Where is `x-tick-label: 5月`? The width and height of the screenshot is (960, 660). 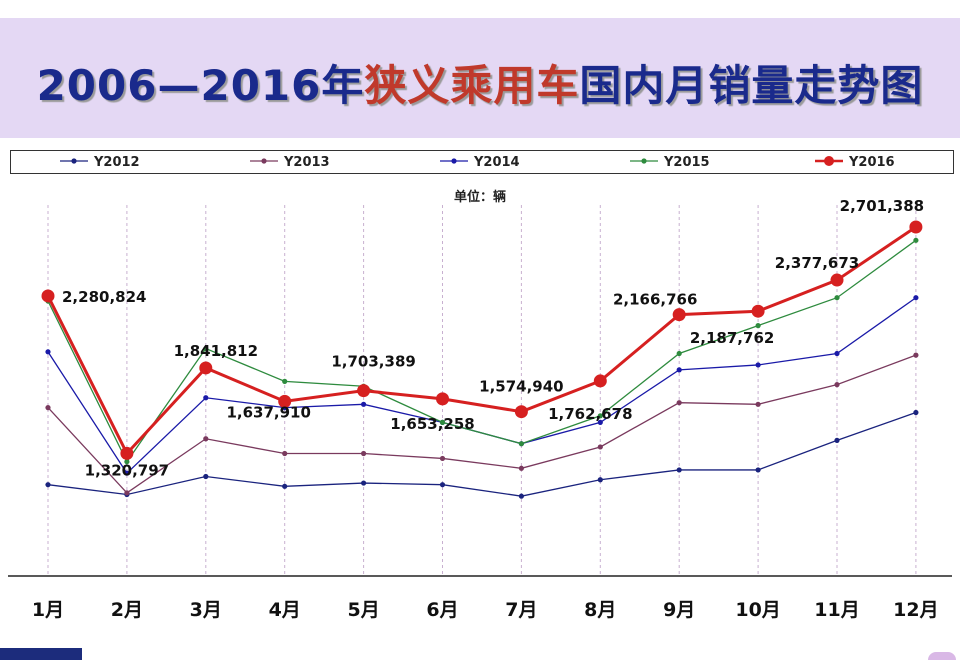
x-tick-label: 5月 is located at coordinates (363, 610).